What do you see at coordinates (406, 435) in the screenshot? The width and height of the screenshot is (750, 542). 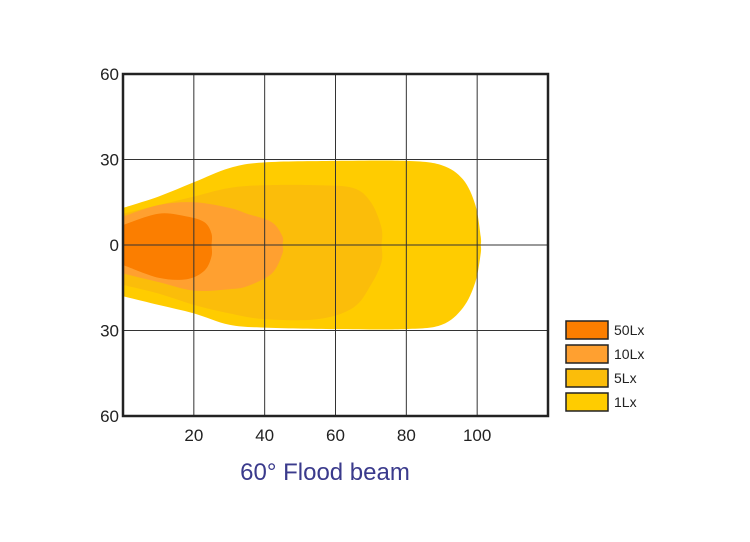 I see `x-tick-label: 80` at bounding box center [406, 435].